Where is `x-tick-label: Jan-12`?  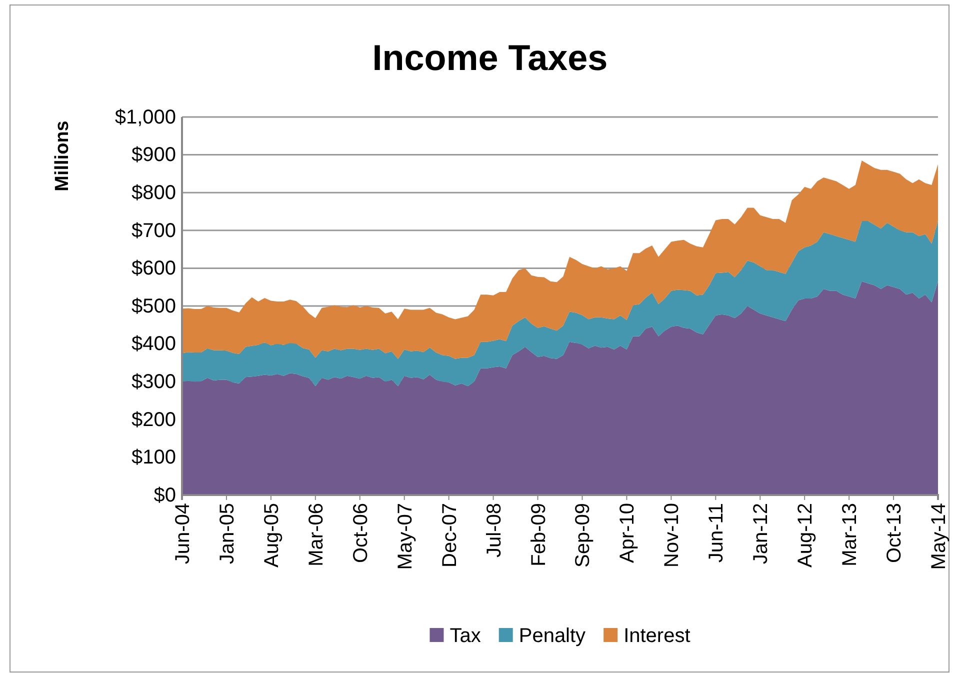
x-tick-label: Jan-12 is located at coordinates (761, 533).